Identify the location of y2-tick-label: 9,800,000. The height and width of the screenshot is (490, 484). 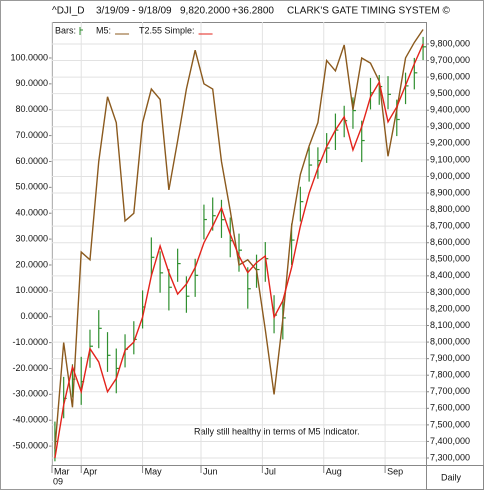
(450, 43).